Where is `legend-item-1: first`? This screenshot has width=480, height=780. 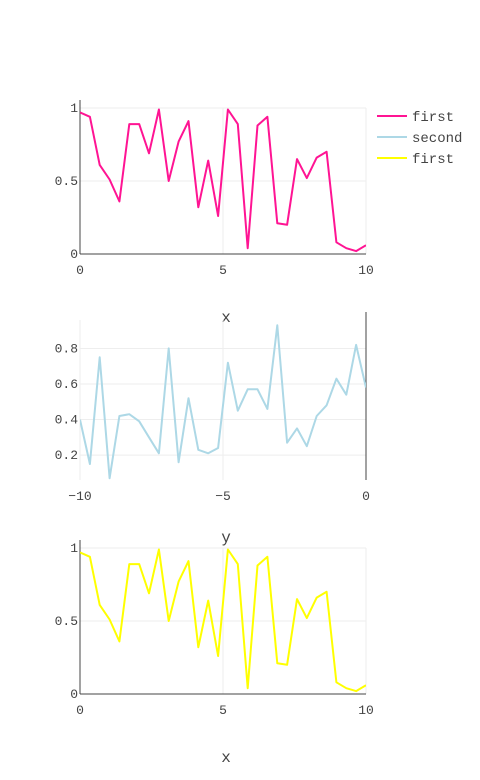 legend-item-1: first is located at coordinates (415, 118).